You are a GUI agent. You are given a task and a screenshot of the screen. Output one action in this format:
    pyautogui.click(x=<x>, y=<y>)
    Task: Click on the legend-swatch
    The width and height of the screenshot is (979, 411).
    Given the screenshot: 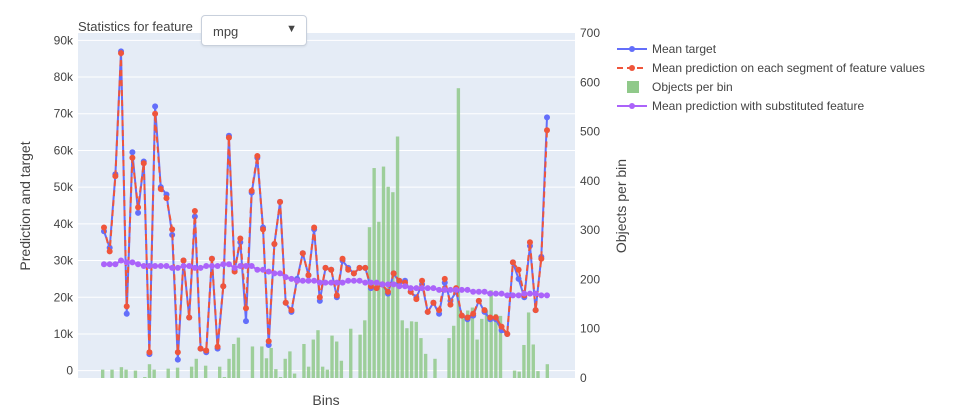 What is the action you would take?
    pyautogui.click(x=633, y=87)
    